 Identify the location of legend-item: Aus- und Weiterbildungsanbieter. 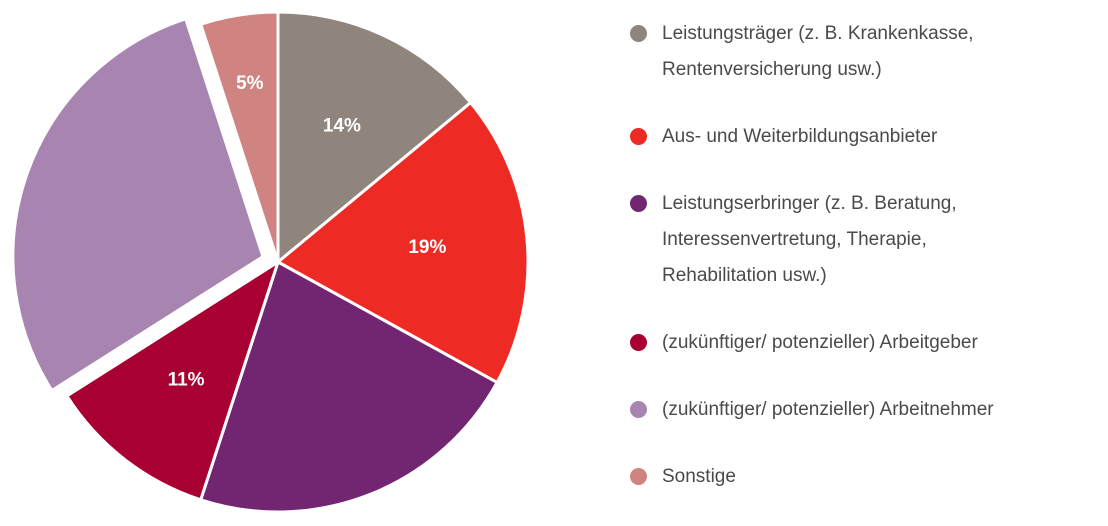
(835, 137).